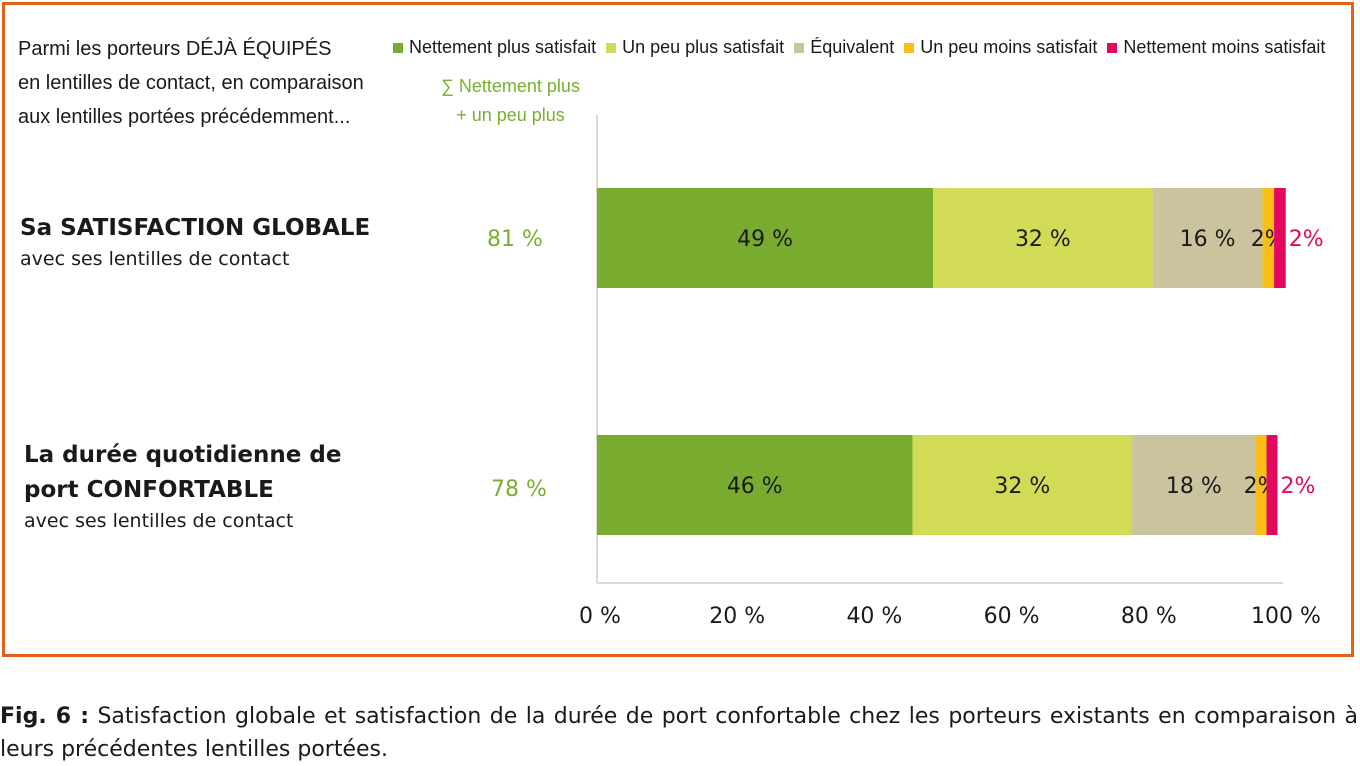  I want to click on data-label: 18 %, so click(1194, 486).